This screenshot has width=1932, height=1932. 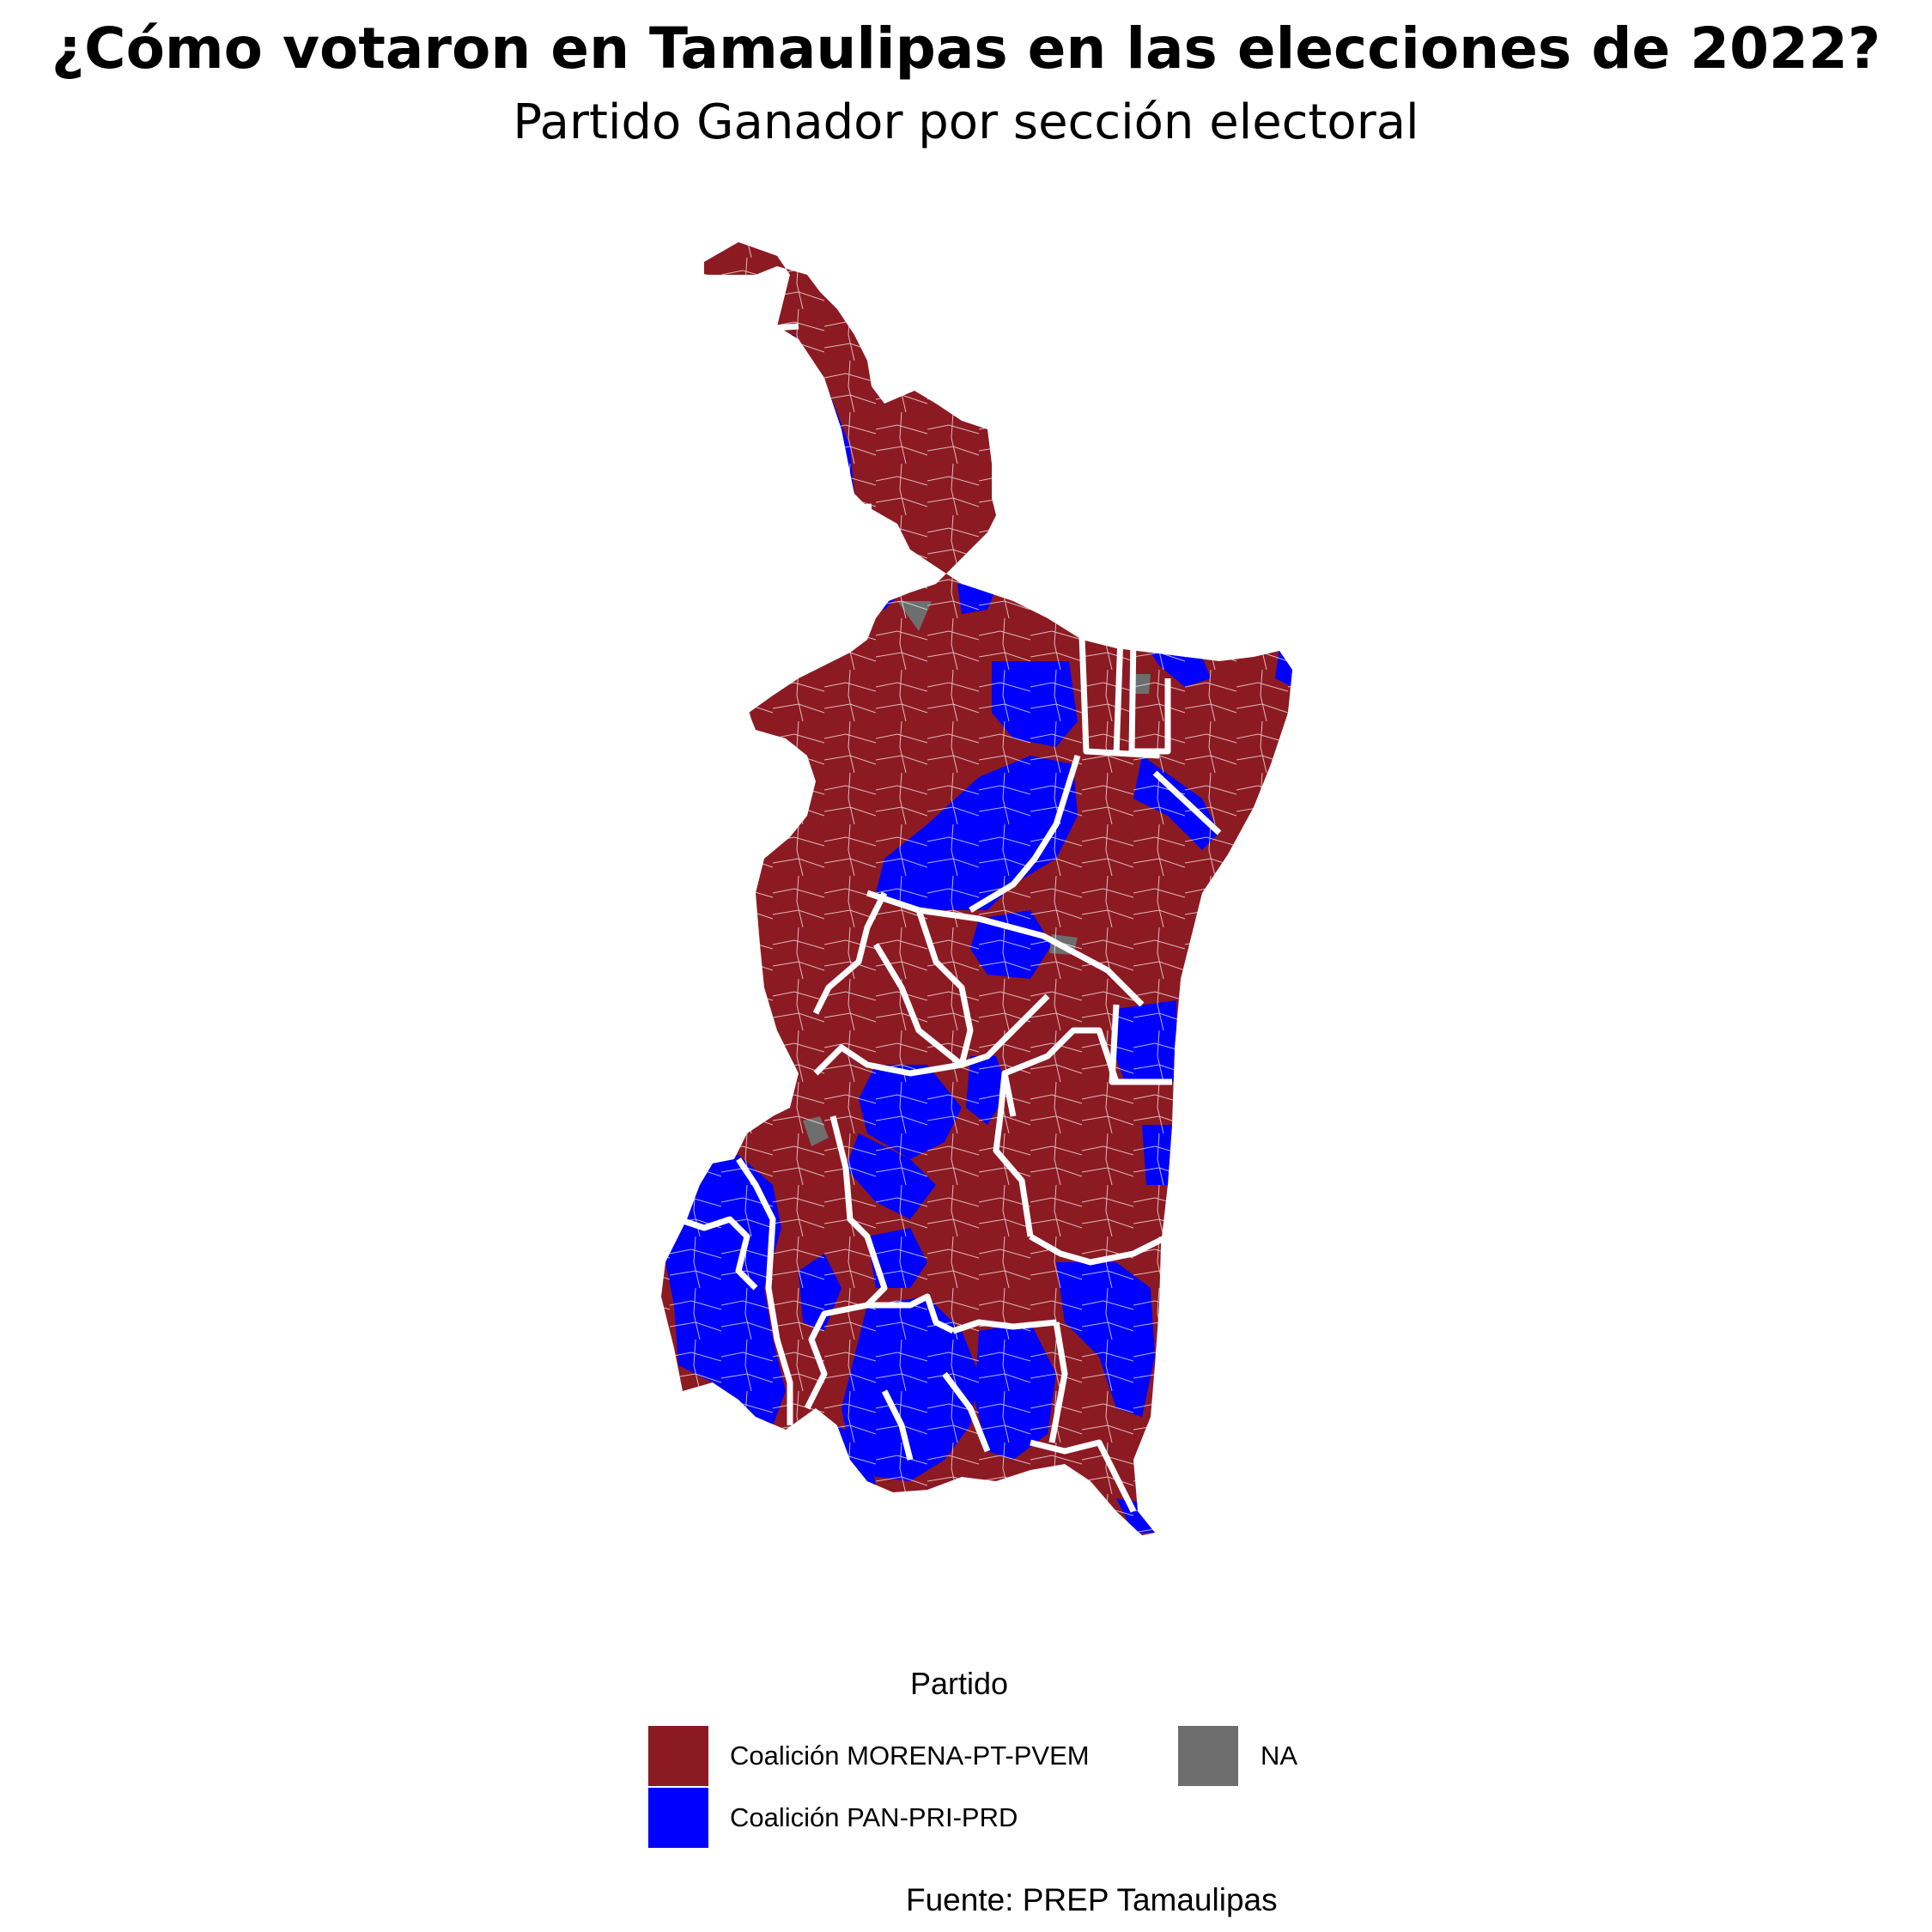 I want to click on chart-subtitle: Partido Ganador por sección electoral, so click(x=966, y=122).